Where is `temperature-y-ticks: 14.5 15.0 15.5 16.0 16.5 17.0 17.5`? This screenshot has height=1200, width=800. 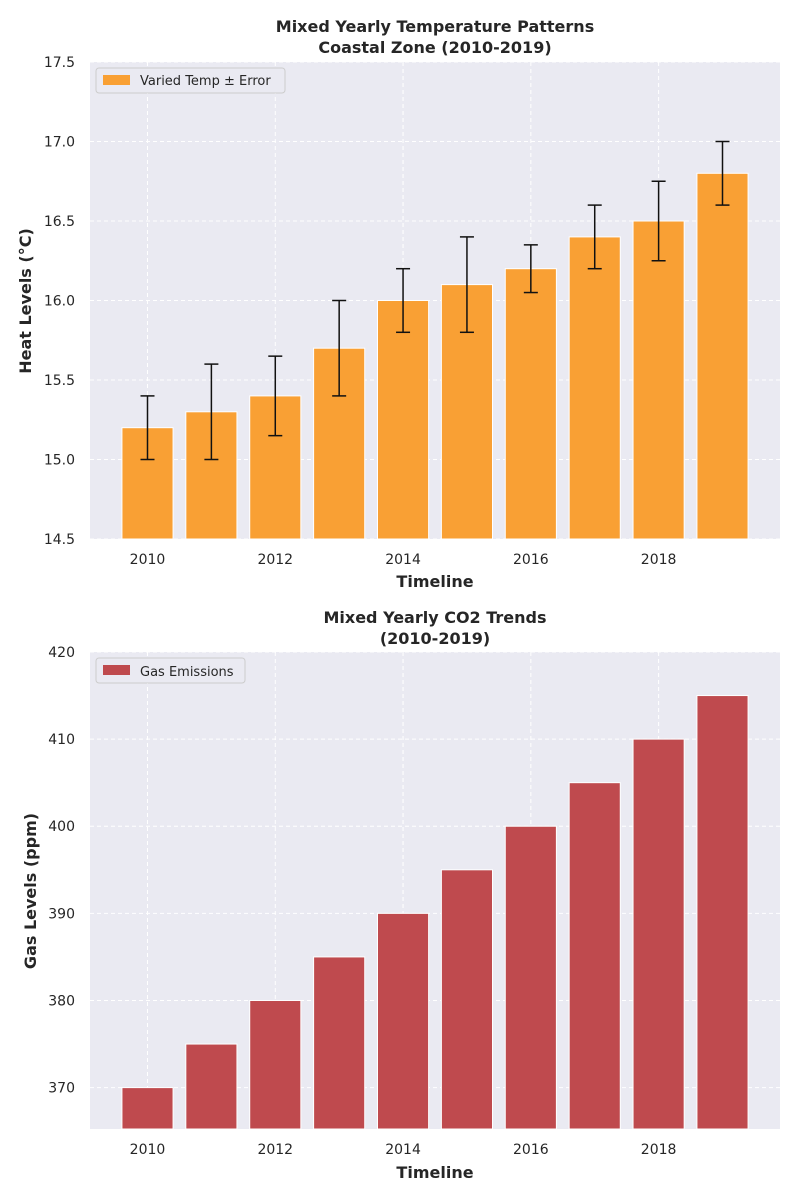 temperature-y-ticks: 14.5 15.0 15.5 16.0 16.5 17.0 17.5 is located at coordinates (59, 301).